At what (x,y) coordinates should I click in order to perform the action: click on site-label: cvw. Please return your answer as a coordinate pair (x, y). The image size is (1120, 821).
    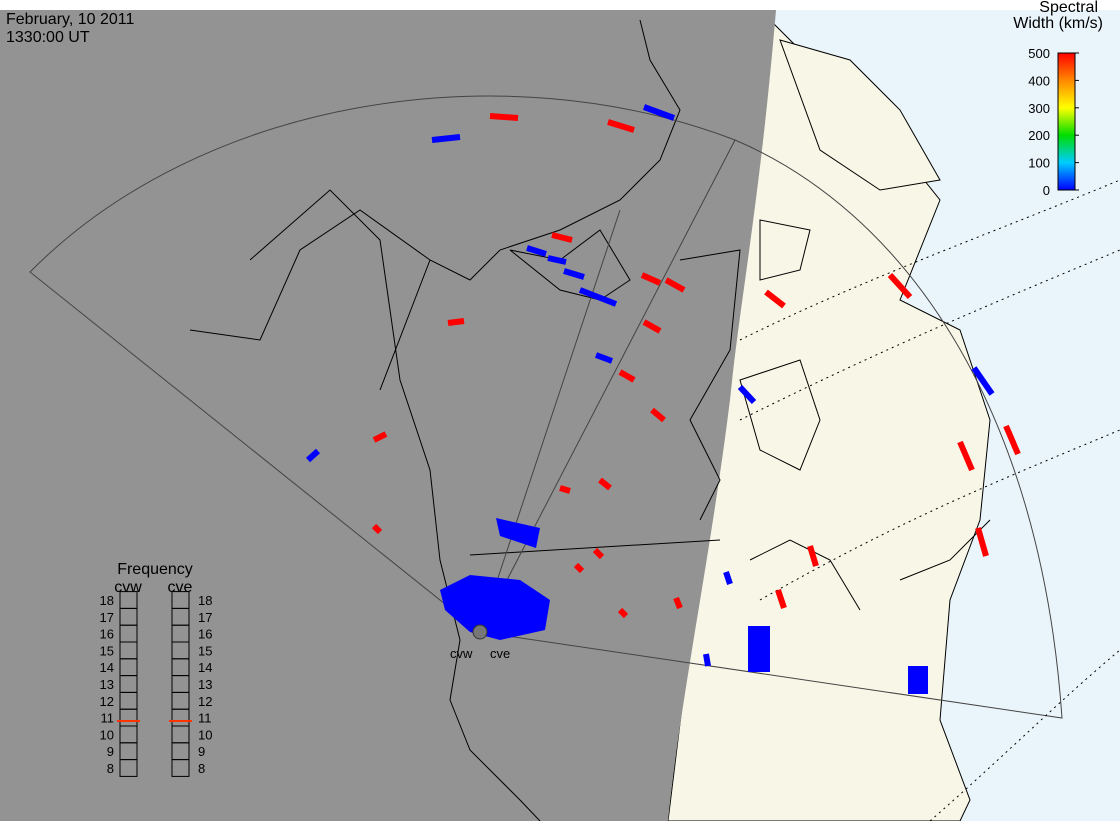
    Looking at the image, I should click on (461, 653).